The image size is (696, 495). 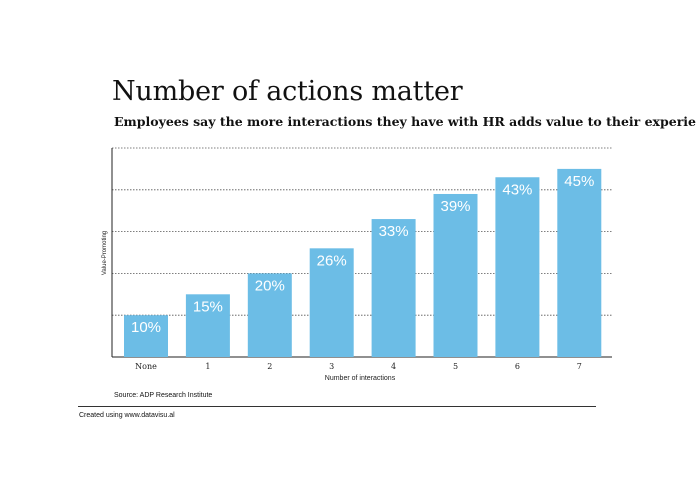 I want to click on x-tick-label: 5, so click(x=455, y=366).